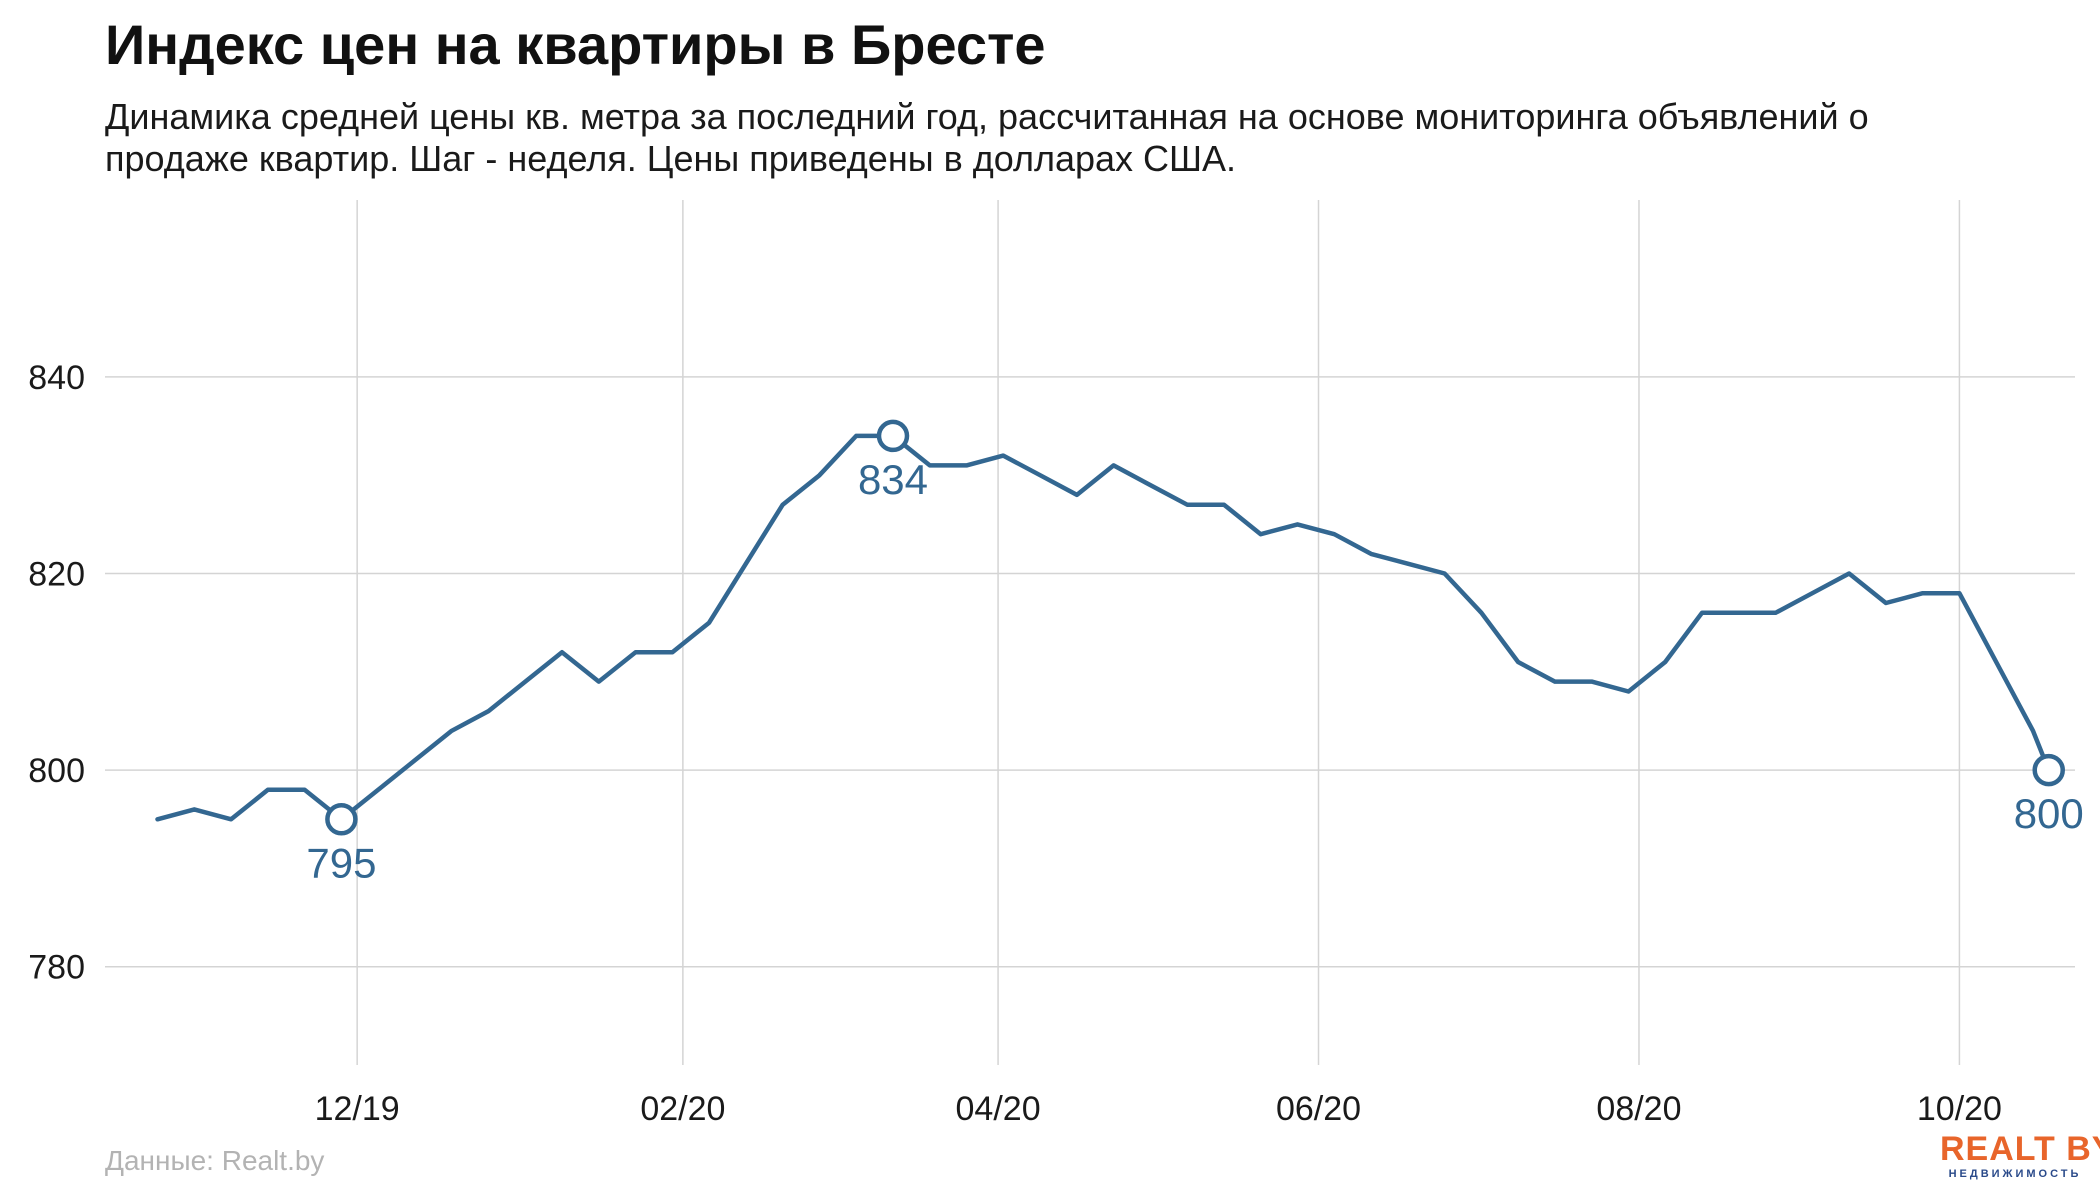 The width and height of the screenshot is (2100, 1200). Describe the element at coordinates (998, 1109) in the screenshot. I see `x-tick-label-2: 04/20` at that location.